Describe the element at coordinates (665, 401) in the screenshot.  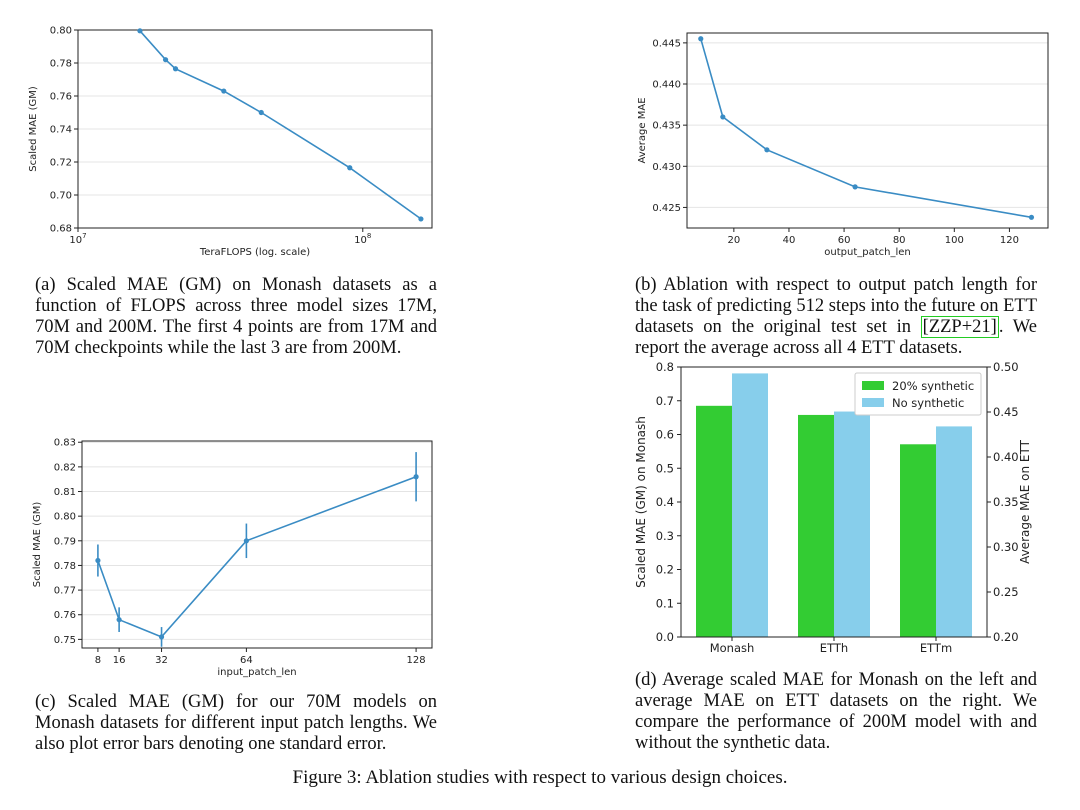
I see `y-tick-label: 0.7` at that location.